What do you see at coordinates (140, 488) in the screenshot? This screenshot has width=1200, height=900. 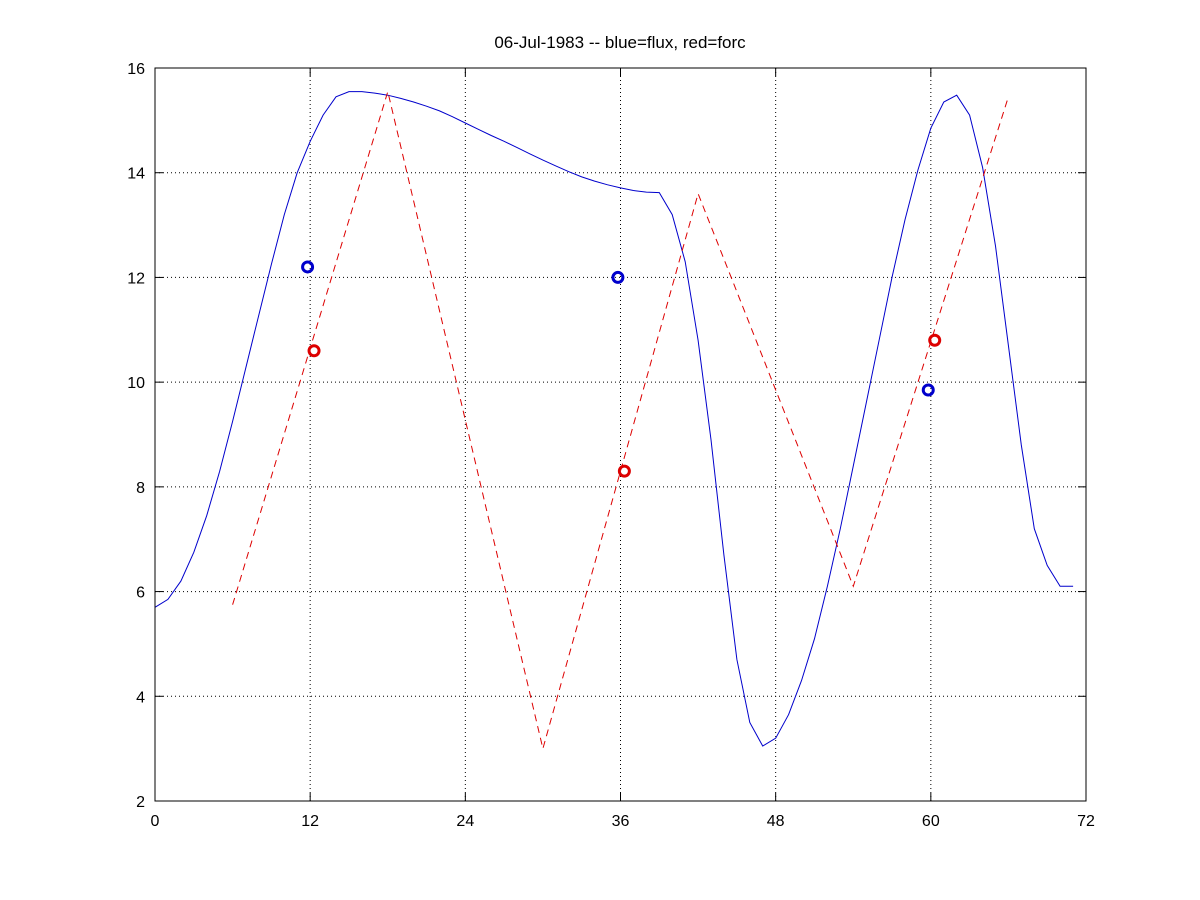 I see `y-tick-label: 8` at bounding box center [140, 488].